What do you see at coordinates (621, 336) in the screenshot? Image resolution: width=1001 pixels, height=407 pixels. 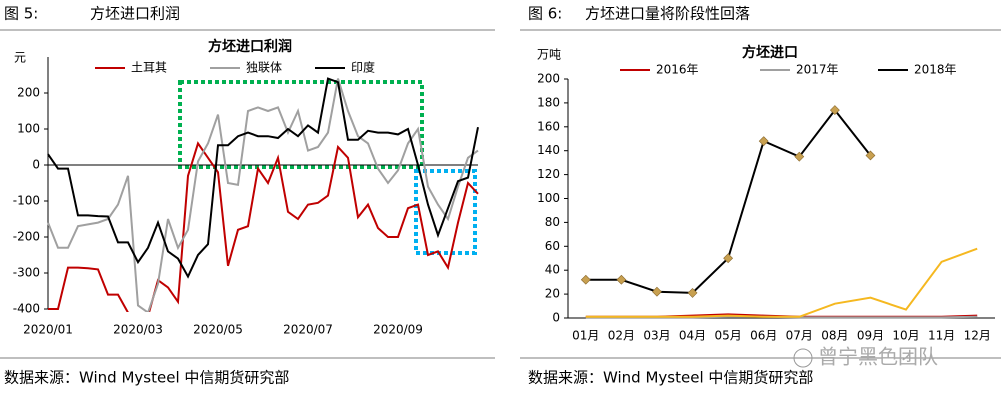 I see `x-tick-label: 02月` at bounding box center [621, 336].